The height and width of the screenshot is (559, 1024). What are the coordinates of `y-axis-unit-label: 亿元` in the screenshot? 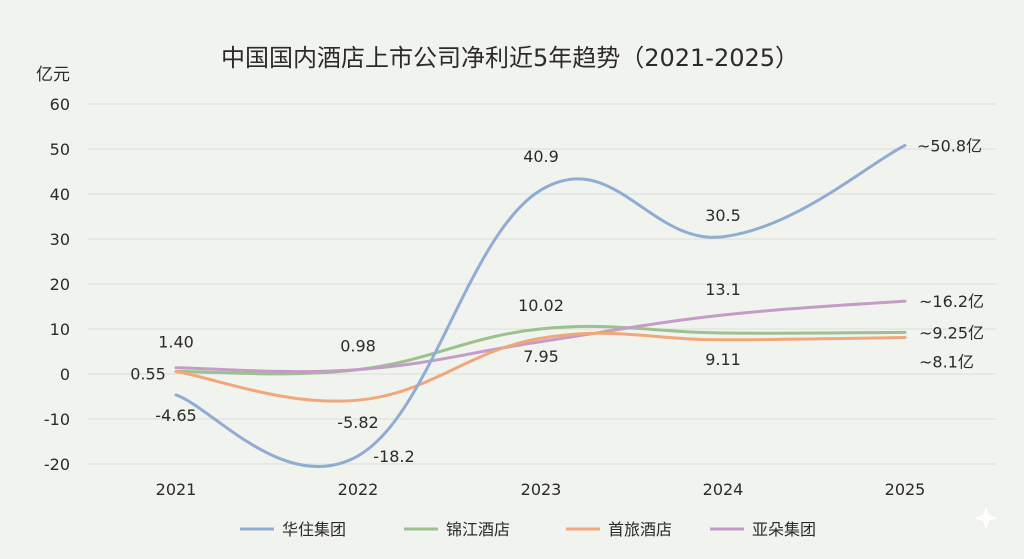 It's located at (53, 75).